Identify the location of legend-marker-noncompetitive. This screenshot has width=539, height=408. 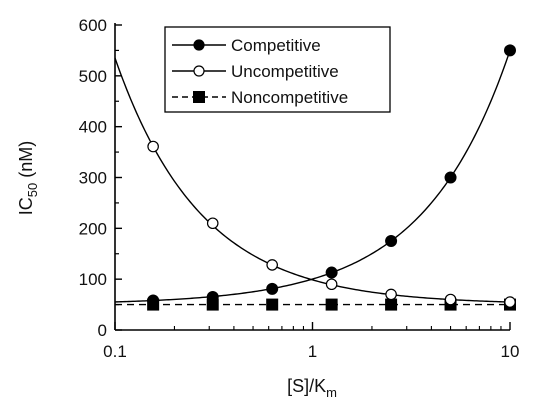
(199, 97).